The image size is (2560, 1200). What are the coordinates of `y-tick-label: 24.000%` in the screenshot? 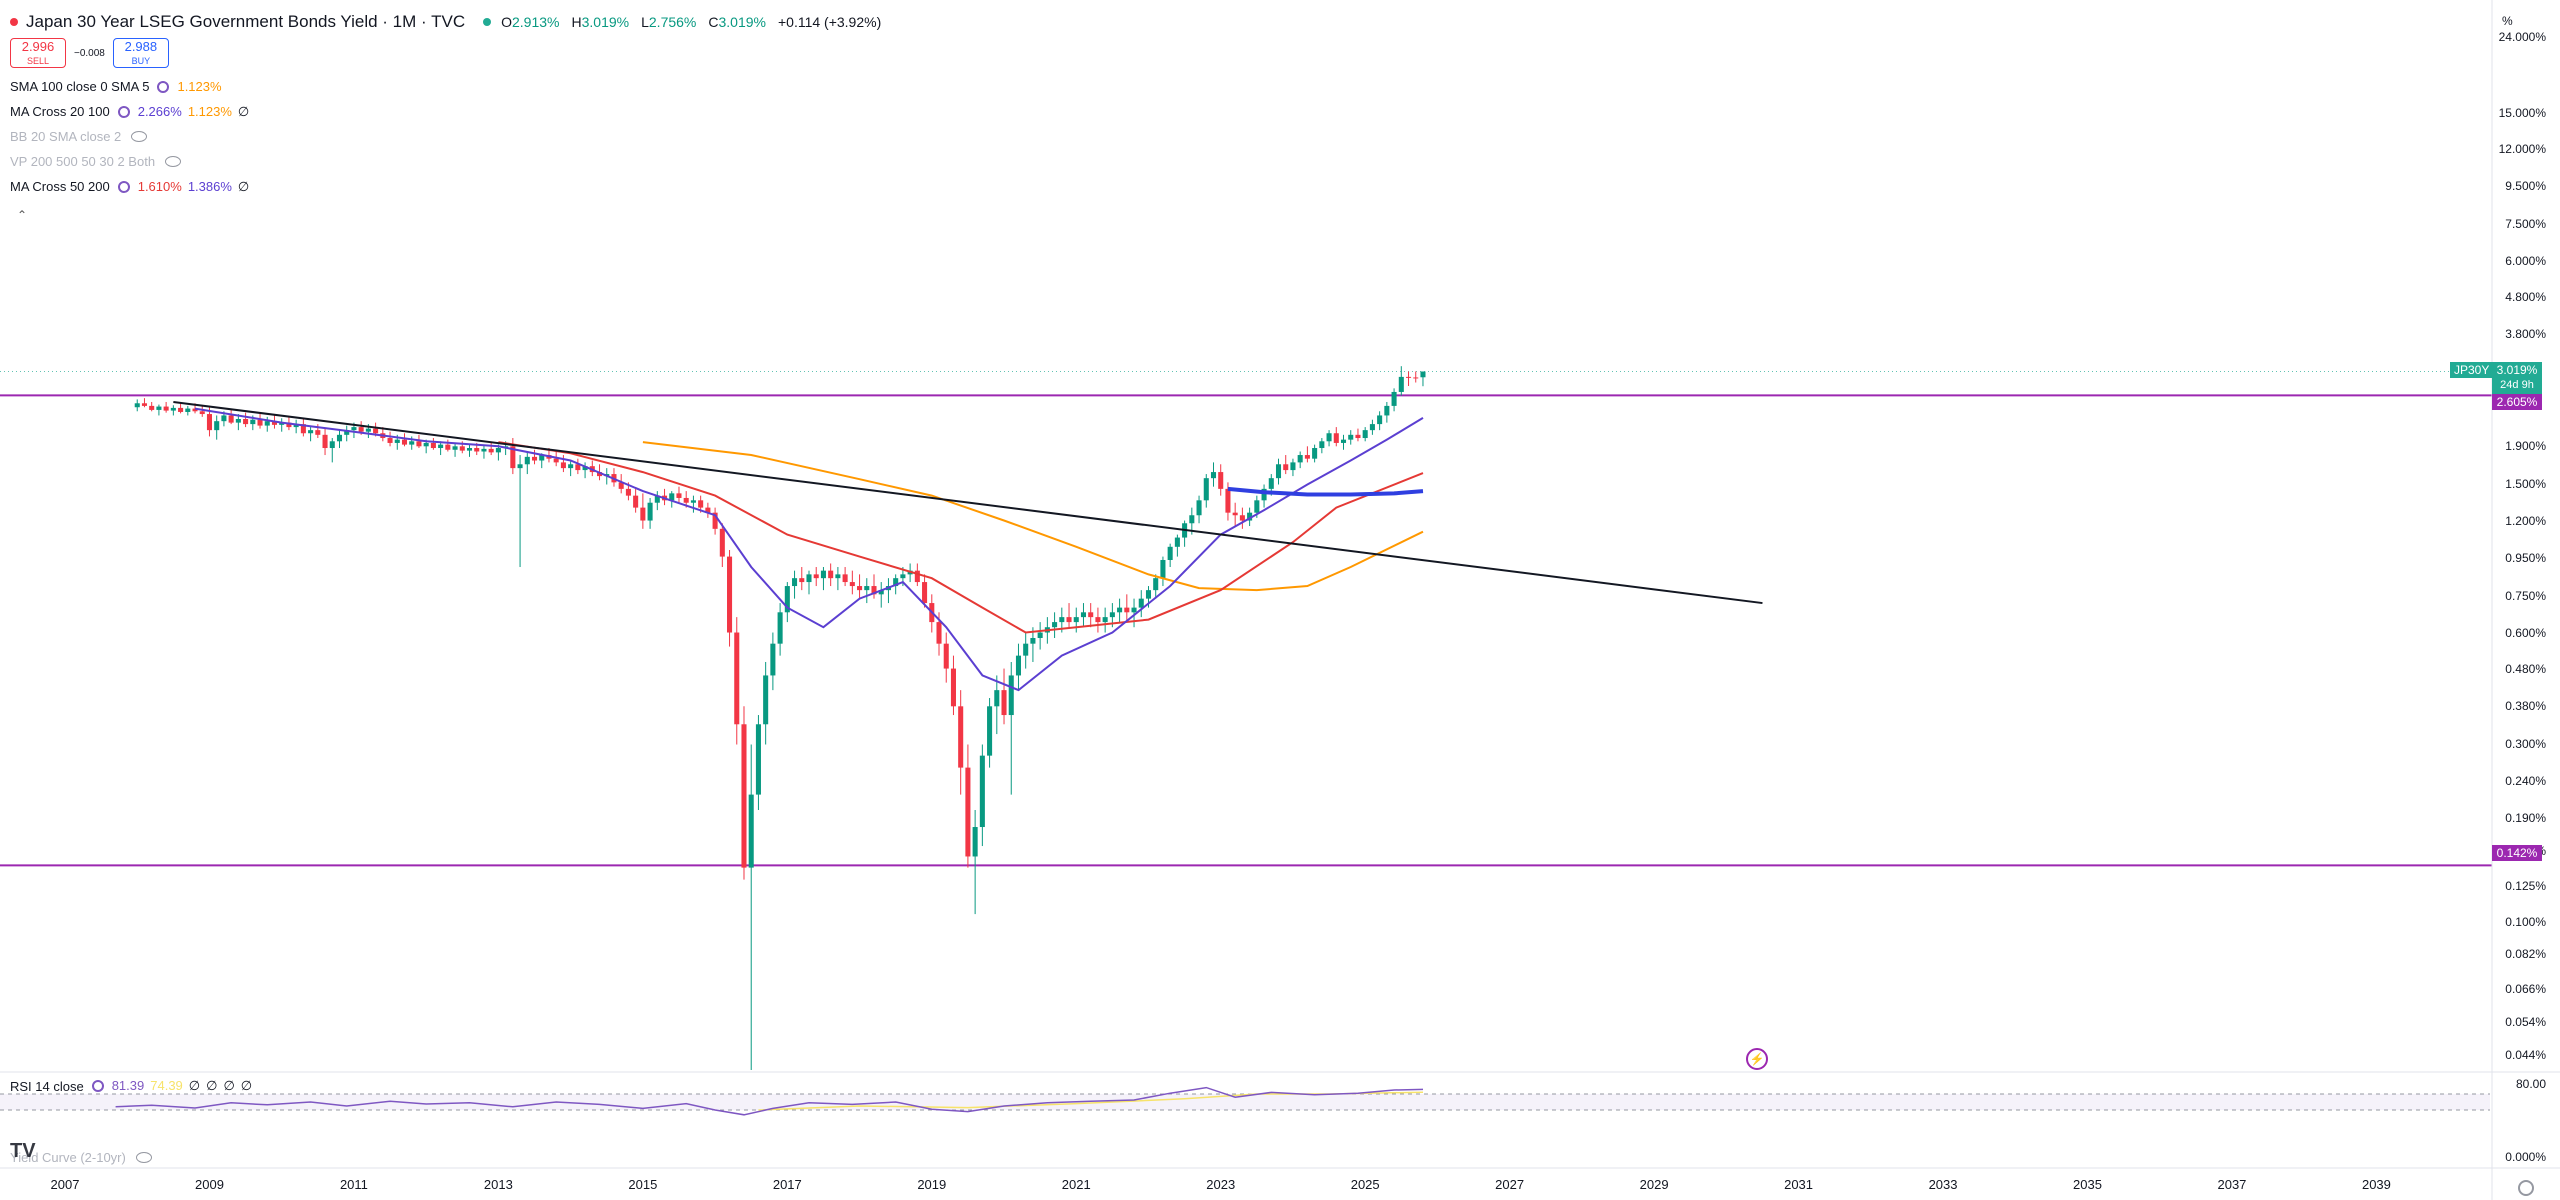 It's located at (2522, 36).